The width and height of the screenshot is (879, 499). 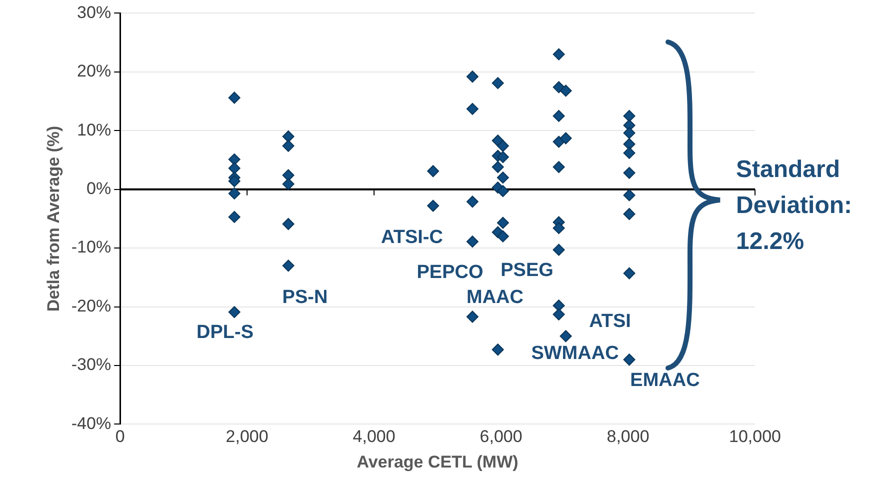 What do you see at coordinates (53, 219) in the screenshot?
I see `y-axis-title: Detla from Average (%)` at bounding box center [53, 219].